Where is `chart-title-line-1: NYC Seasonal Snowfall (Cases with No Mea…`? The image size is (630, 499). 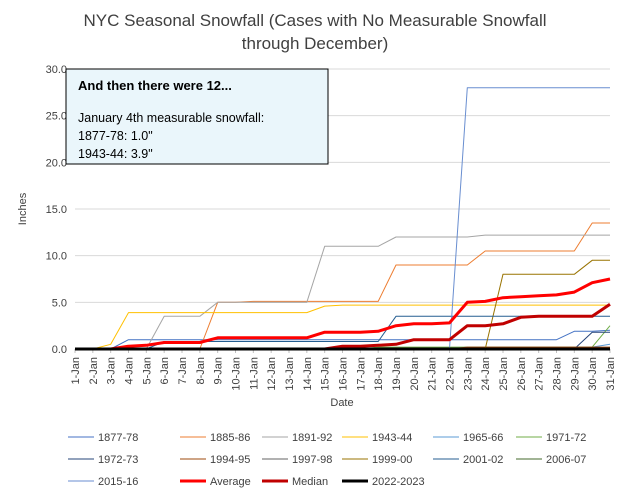 chart-title-line-1: NYC Seasonal Snowfall (Cases with No Mea… is located at coordinates (315, 20).